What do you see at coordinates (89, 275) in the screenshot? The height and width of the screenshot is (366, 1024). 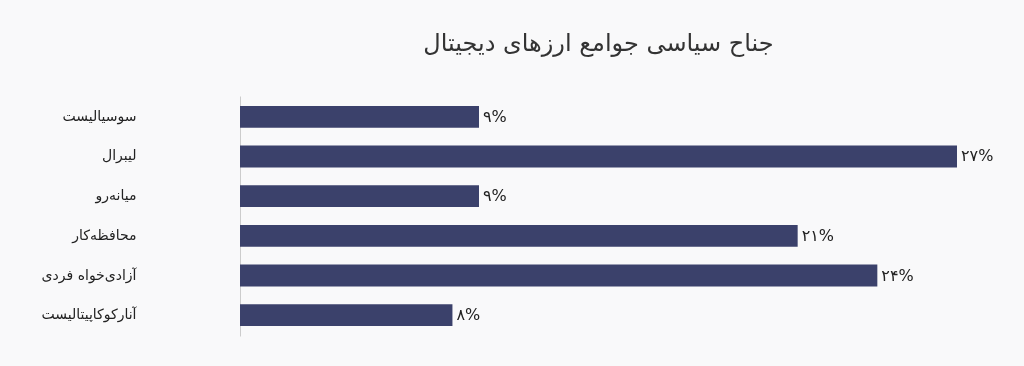 I see `y-tick-label: آزادی‌خواه فردی` at bounding box center [89, 275].